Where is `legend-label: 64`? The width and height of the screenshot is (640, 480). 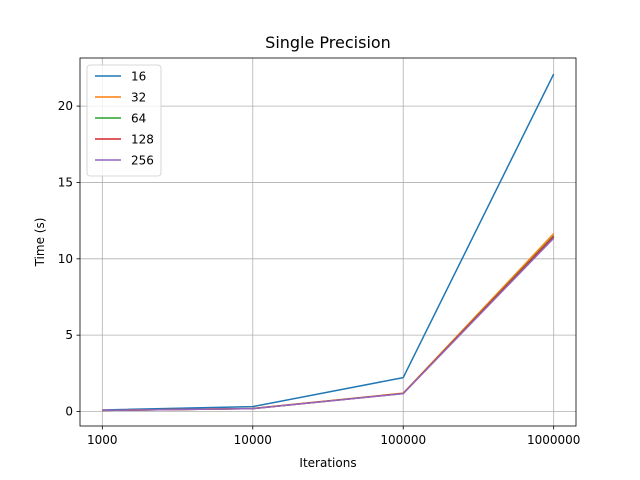
legend-label: 64 is located at coordinates (138, 119).